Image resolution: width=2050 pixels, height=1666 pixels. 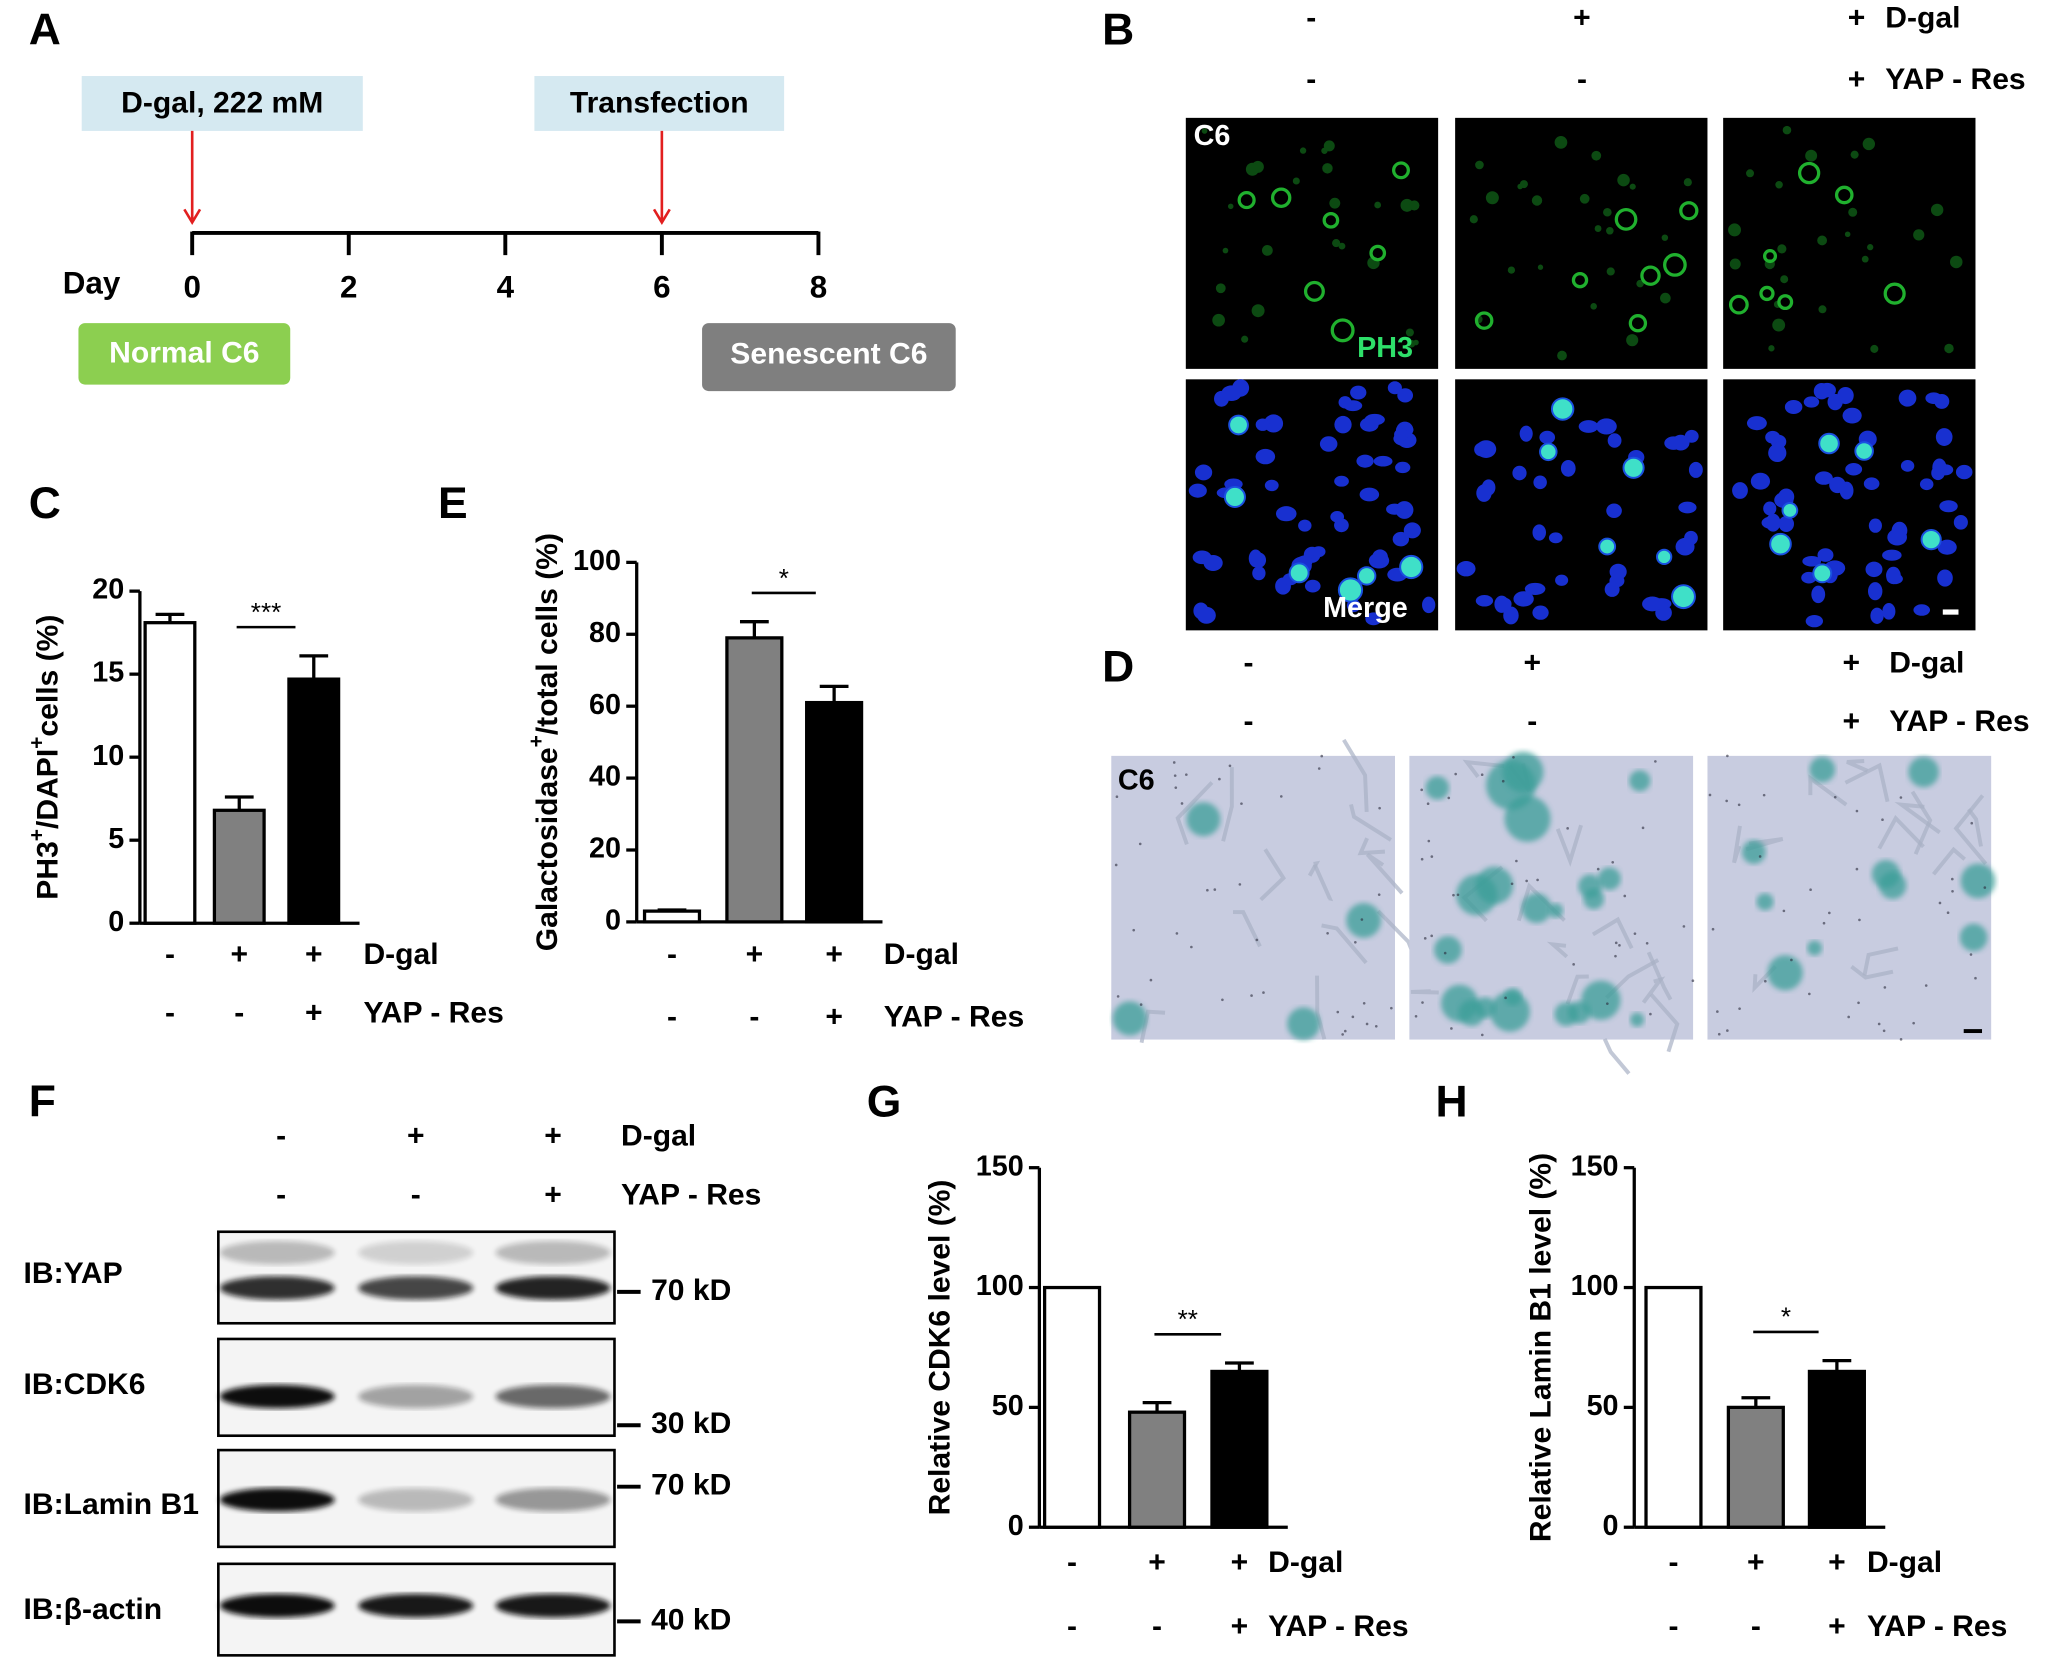 I want to click on micrograph, so click(x=1312, y=243).